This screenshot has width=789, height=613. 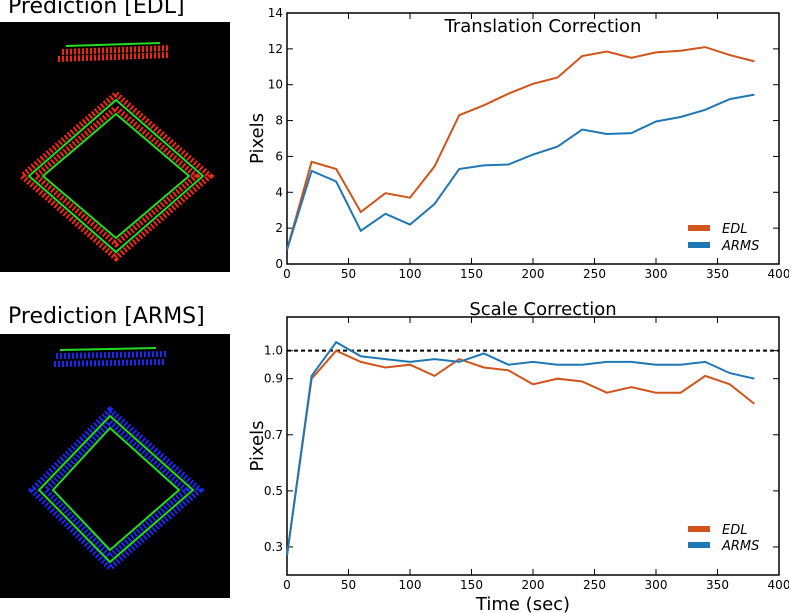 I want to click on arms-points, so click(x=116, y=462).